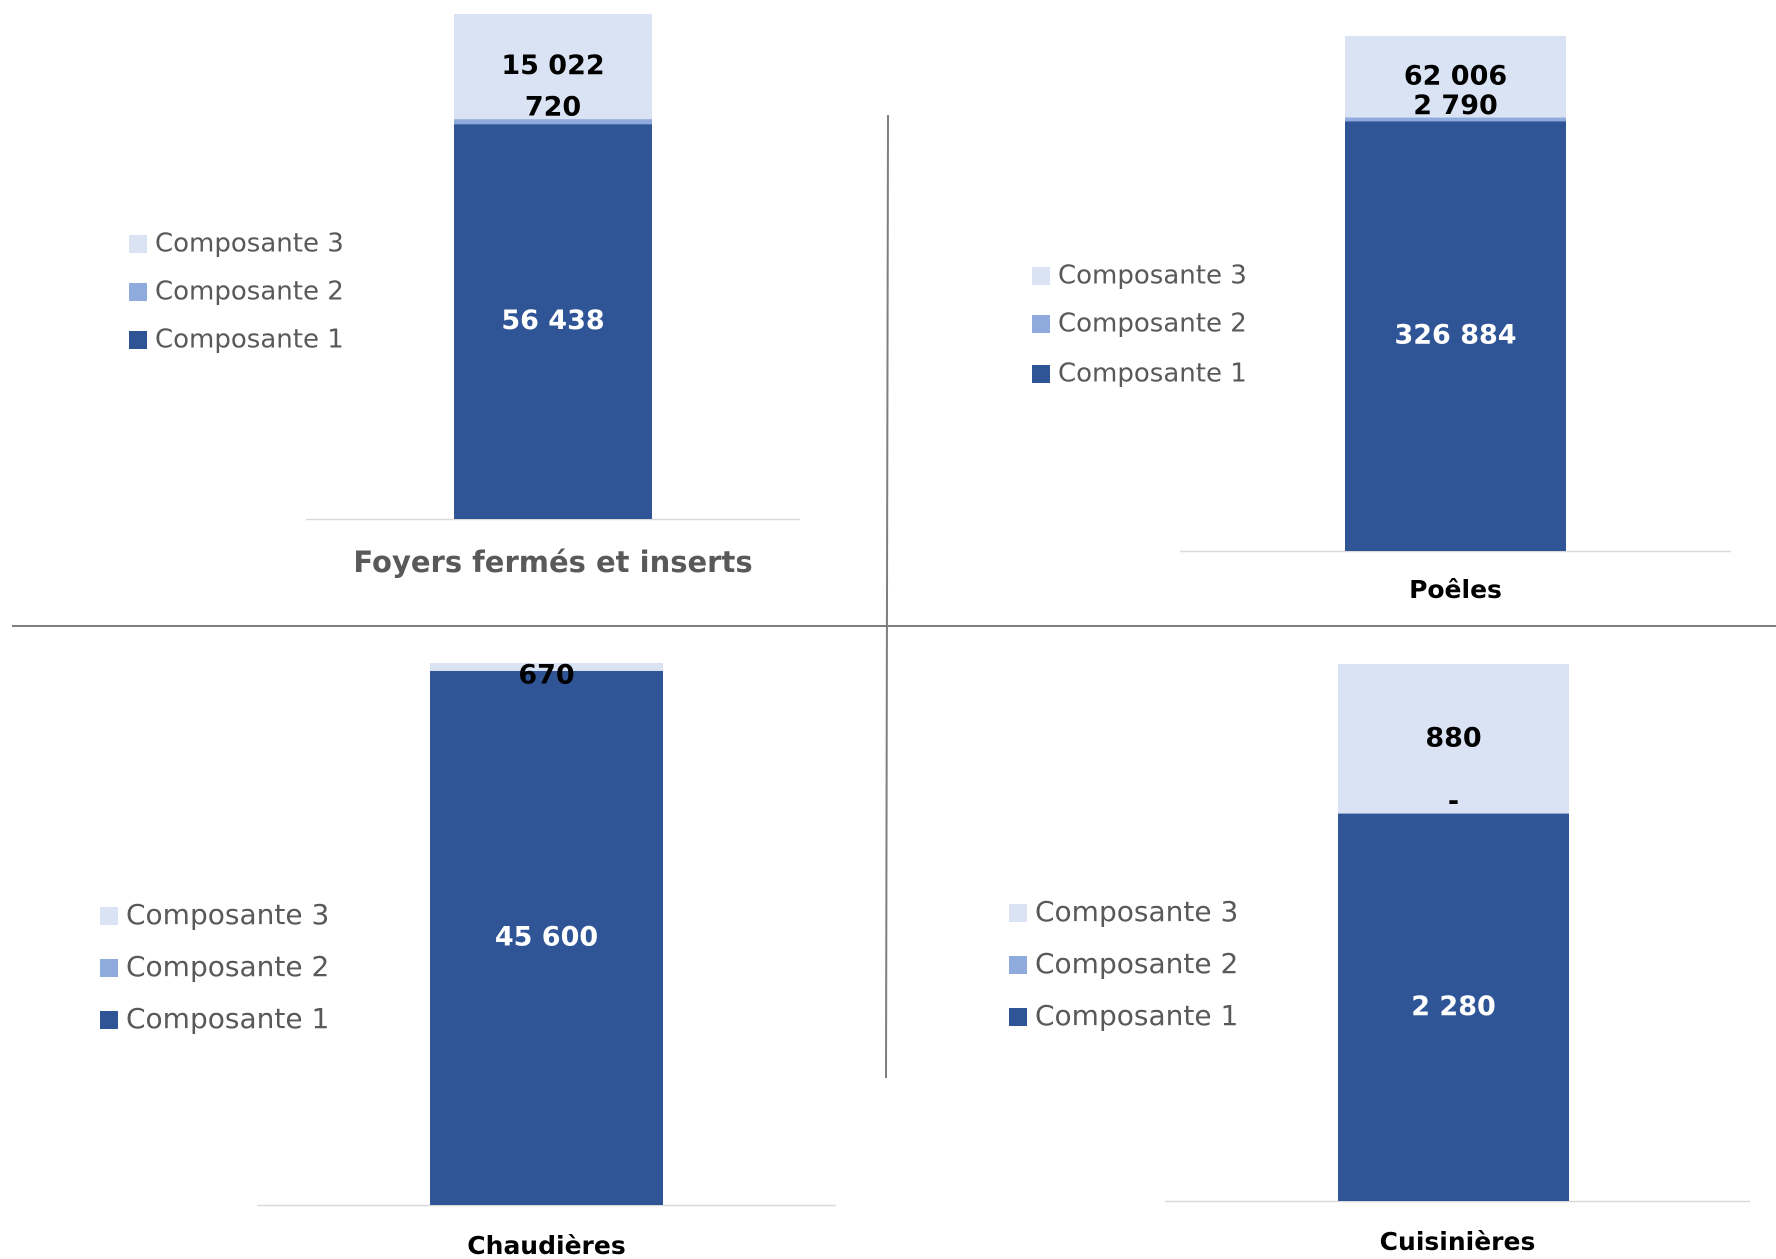  I want to click on category-label: Poêles, so click(1455, 589).